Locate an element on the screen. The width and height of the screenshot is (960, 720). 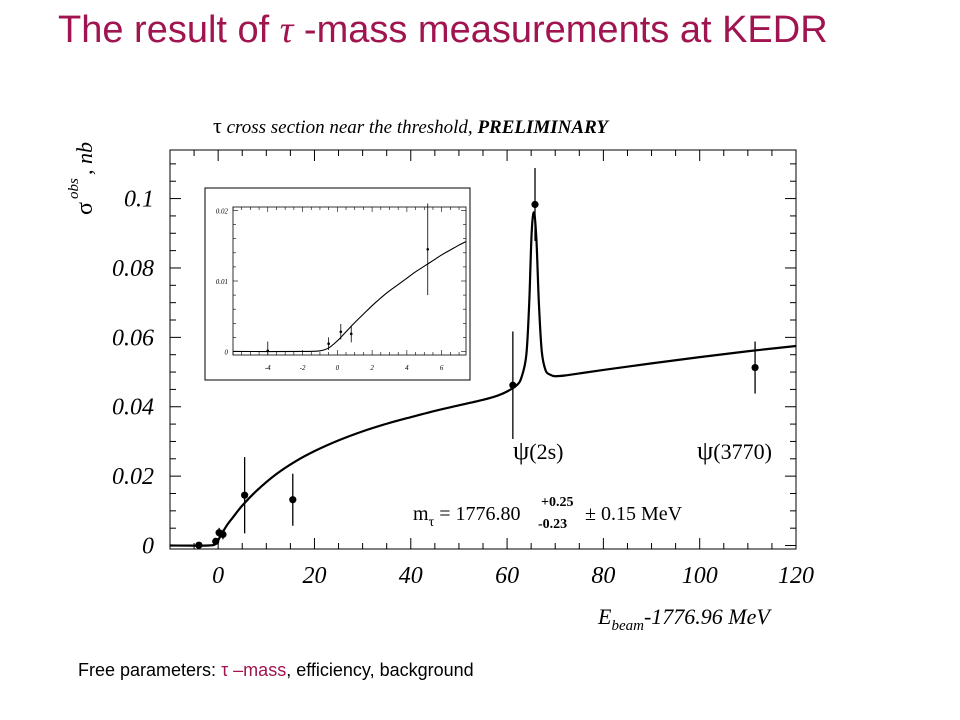
inset-y-tick-label: 0 is located at coordinates (227, 352).